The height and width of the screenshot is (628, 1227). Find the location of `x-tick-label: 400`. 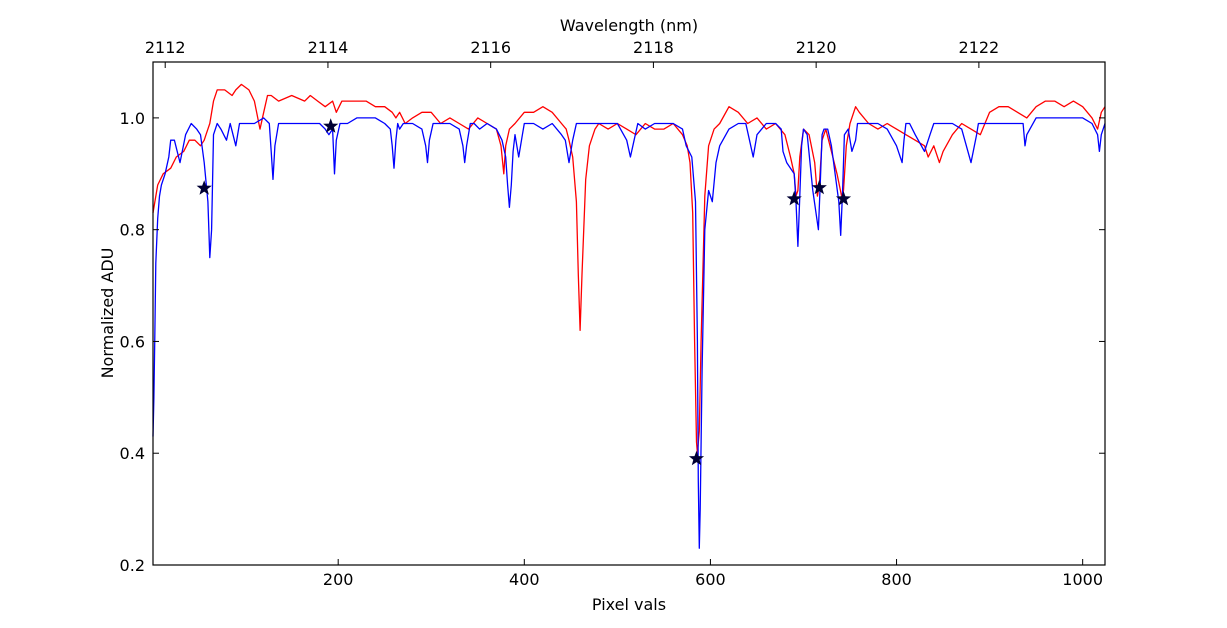

x-tick-label: 400 is located at coordinates (524, 579).